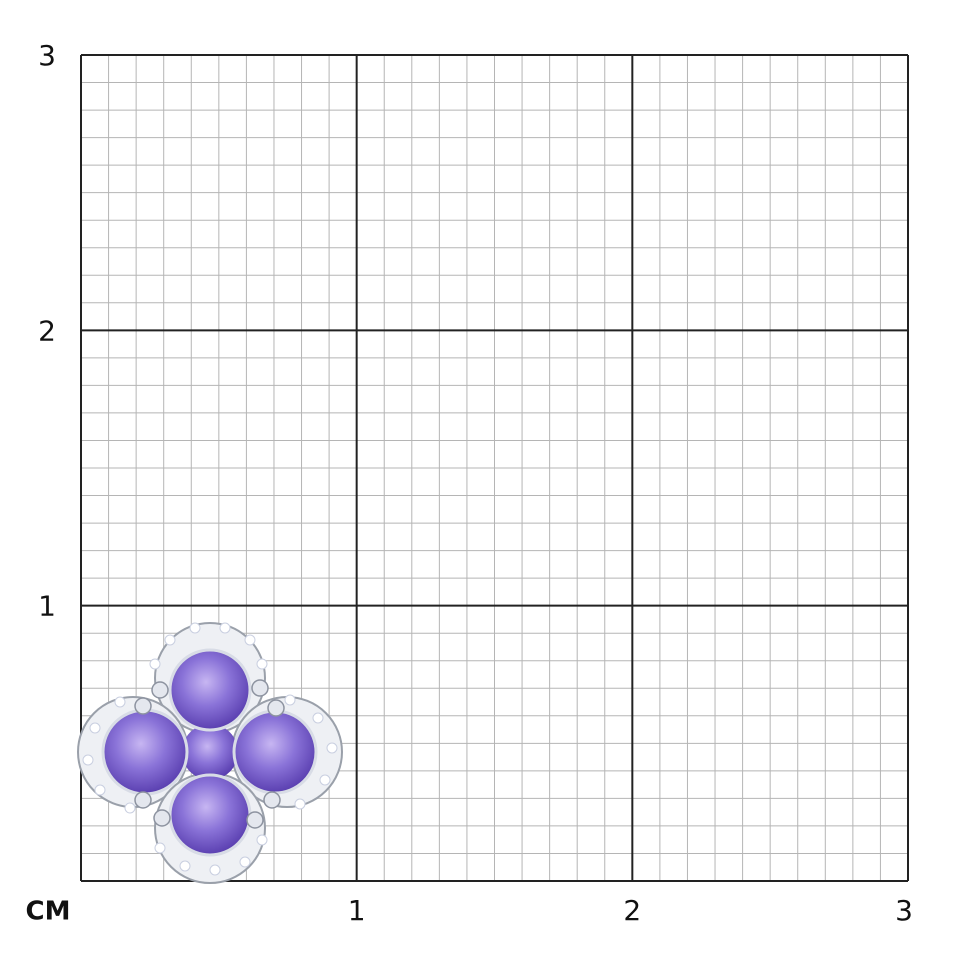 The image size is (970, 974). I want to click on earring-image, so click(210, 753).